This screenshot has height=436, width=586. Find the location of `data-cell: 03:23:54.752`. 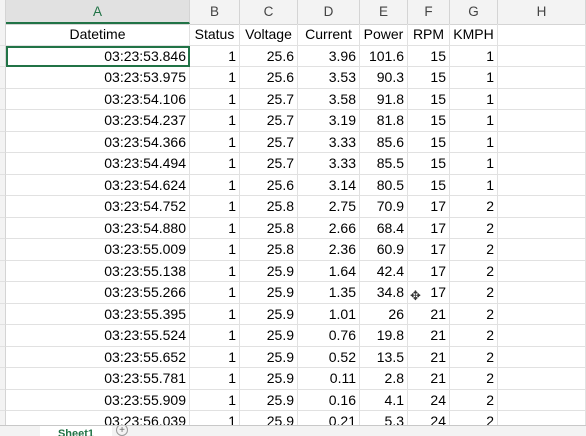

data-cell: 03:23:54.752 is located at coordinates (98, 207).